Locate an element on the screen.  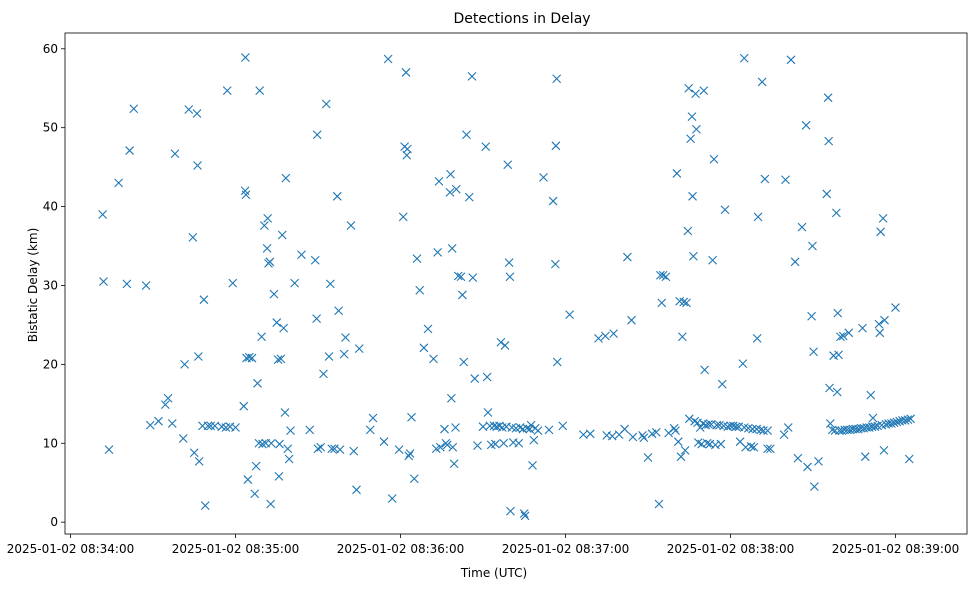
y-tick-label: 50 is located at coordinates (50, 128).